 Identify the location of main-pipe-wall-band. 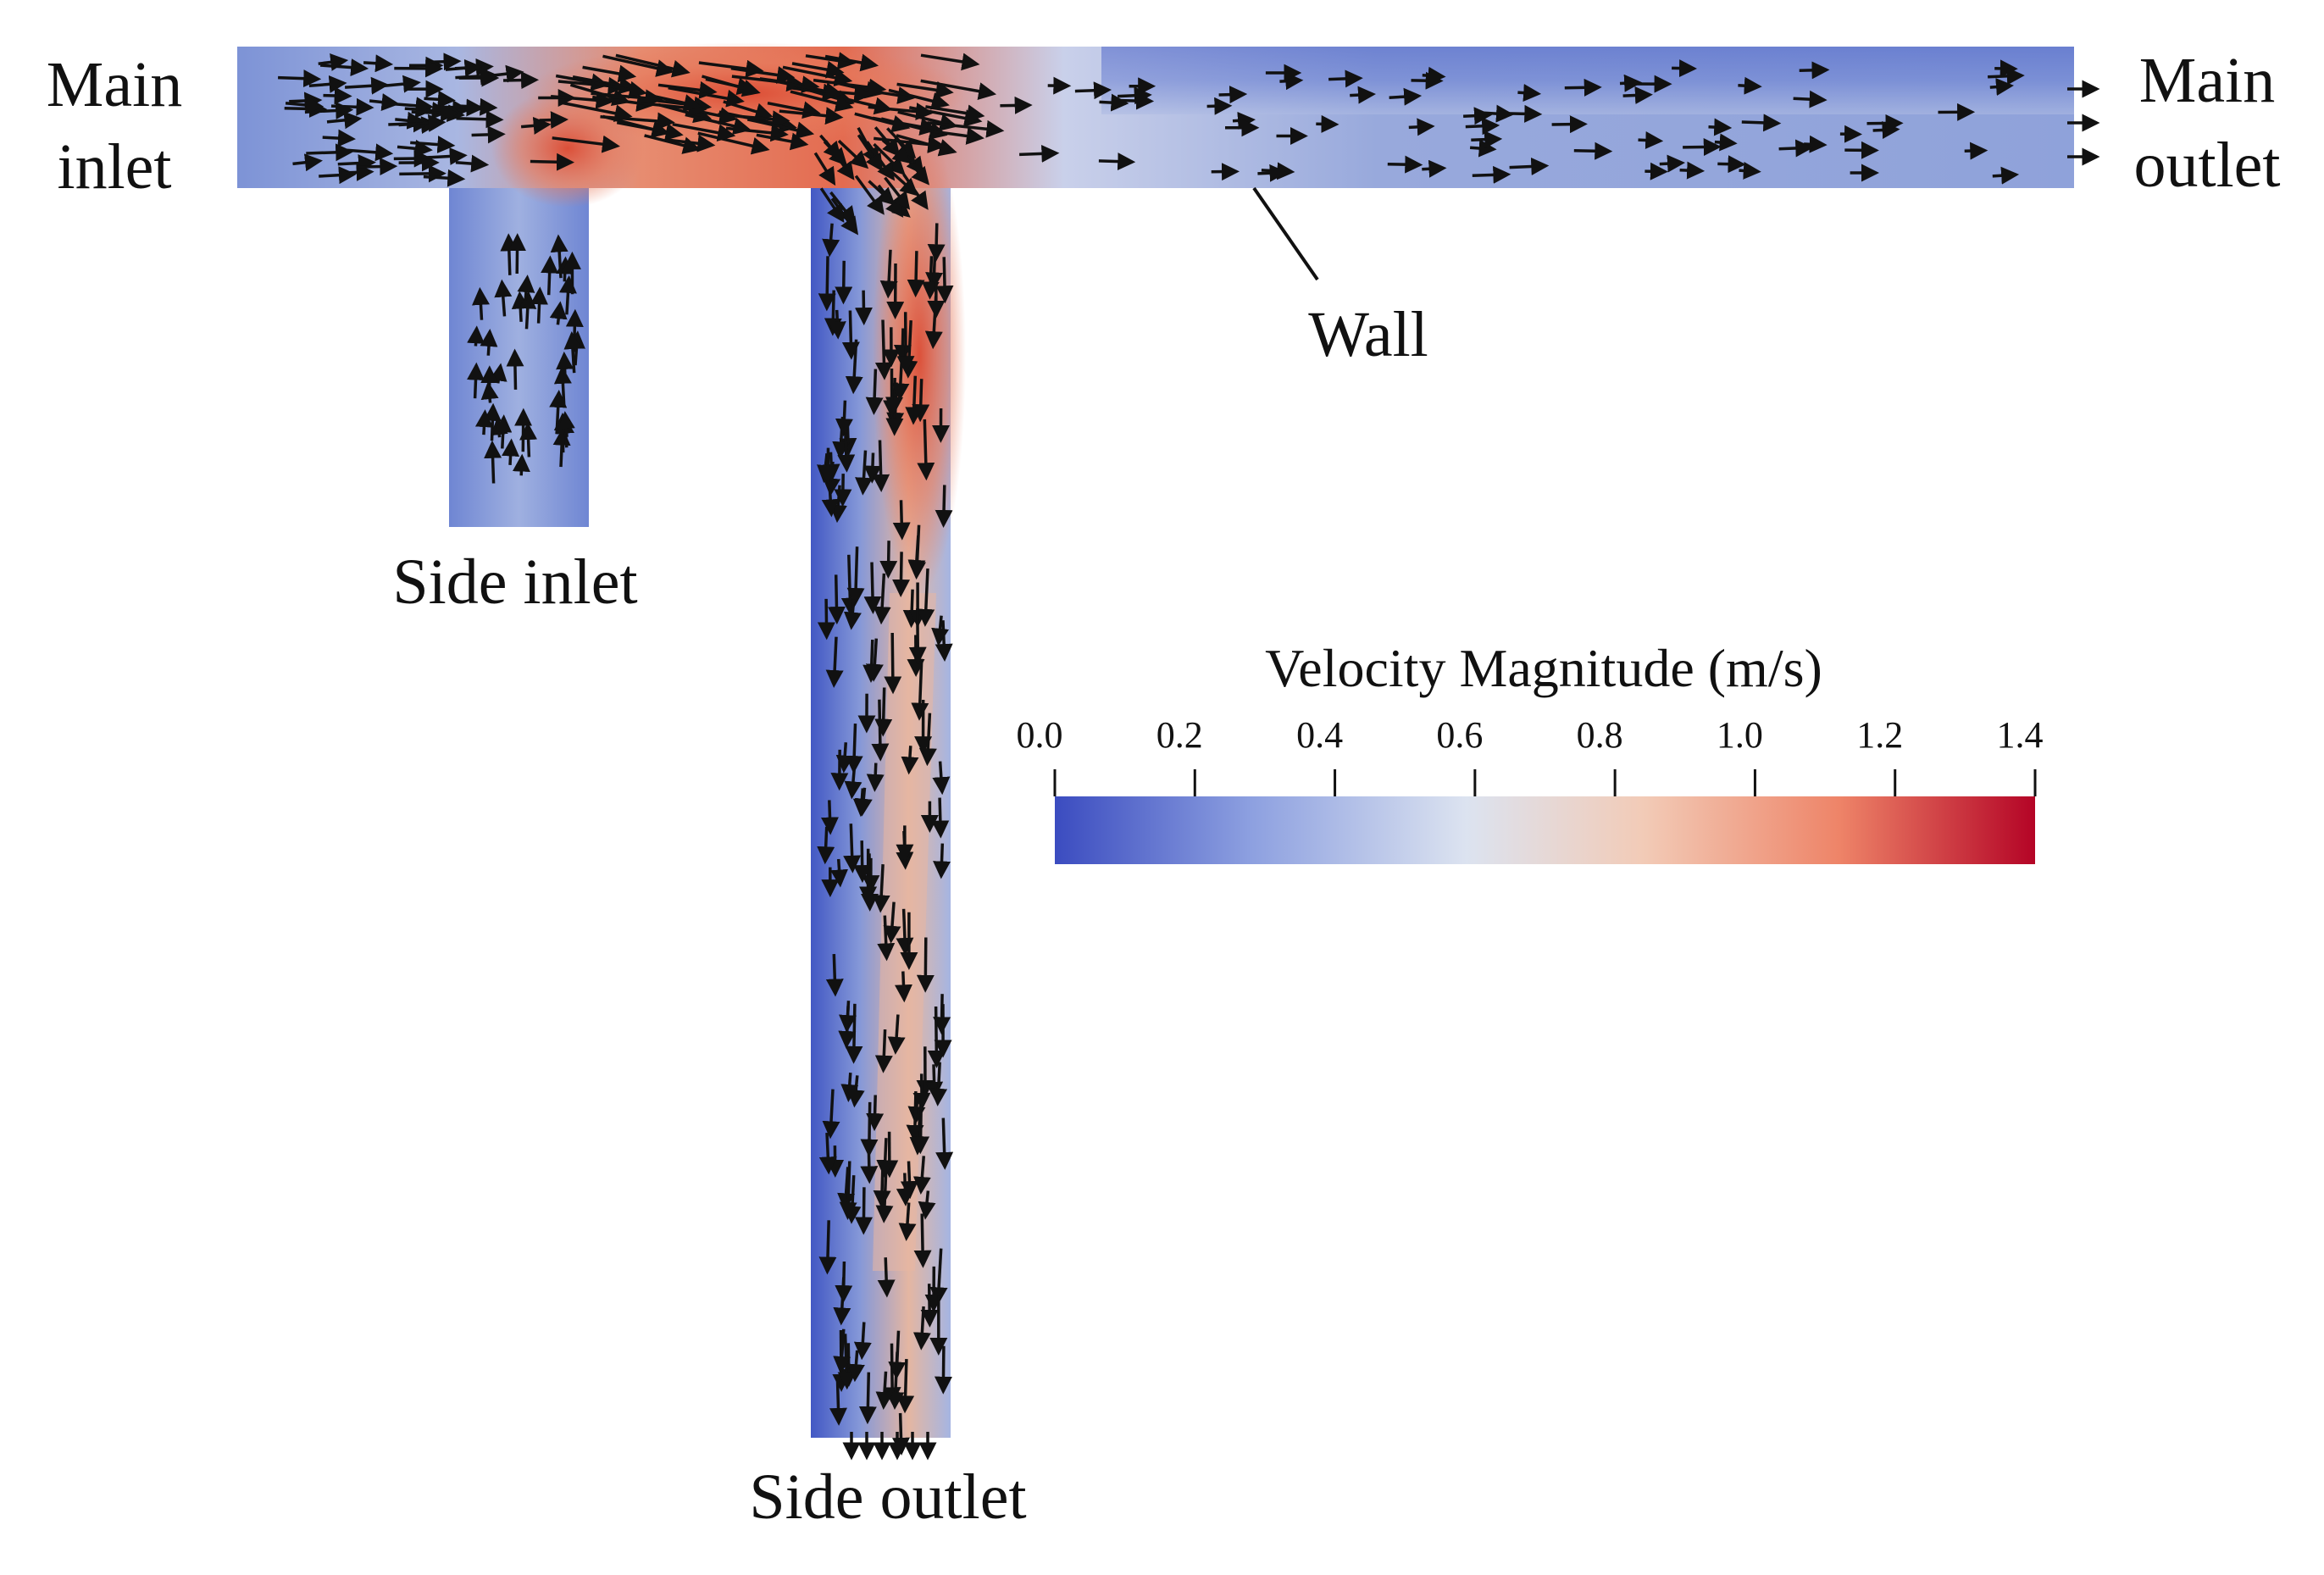
(1587, 80).